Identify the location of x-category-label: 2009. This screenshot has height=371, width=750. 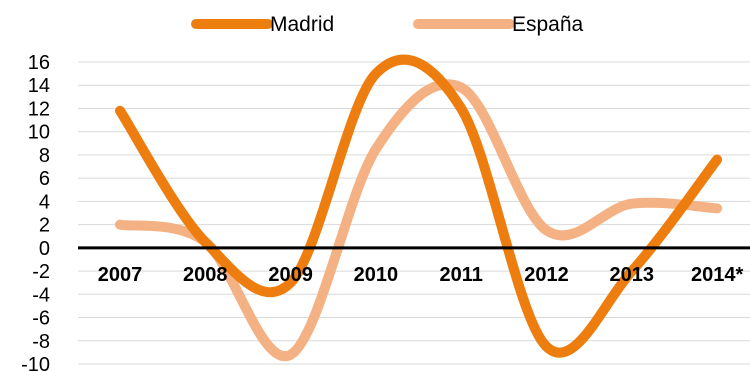
(290, 275).